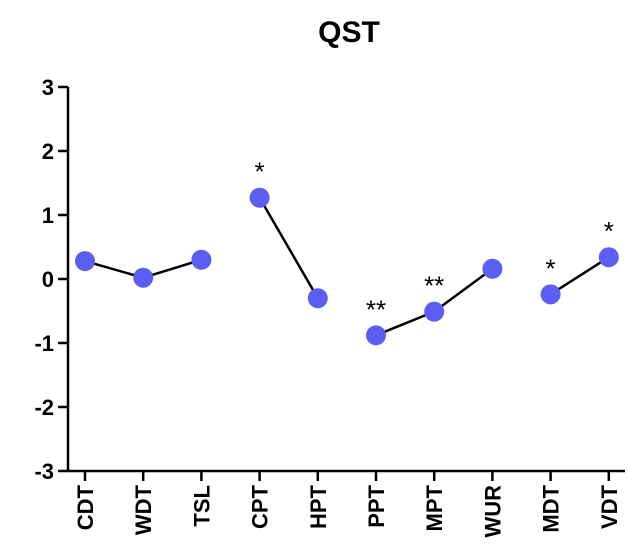 Image resolution: width=628 pixels, height=550 pixels. Describe the element at coordinates (201, 506) in the screenshot. I see `x-tick-label: TSL` at that location.